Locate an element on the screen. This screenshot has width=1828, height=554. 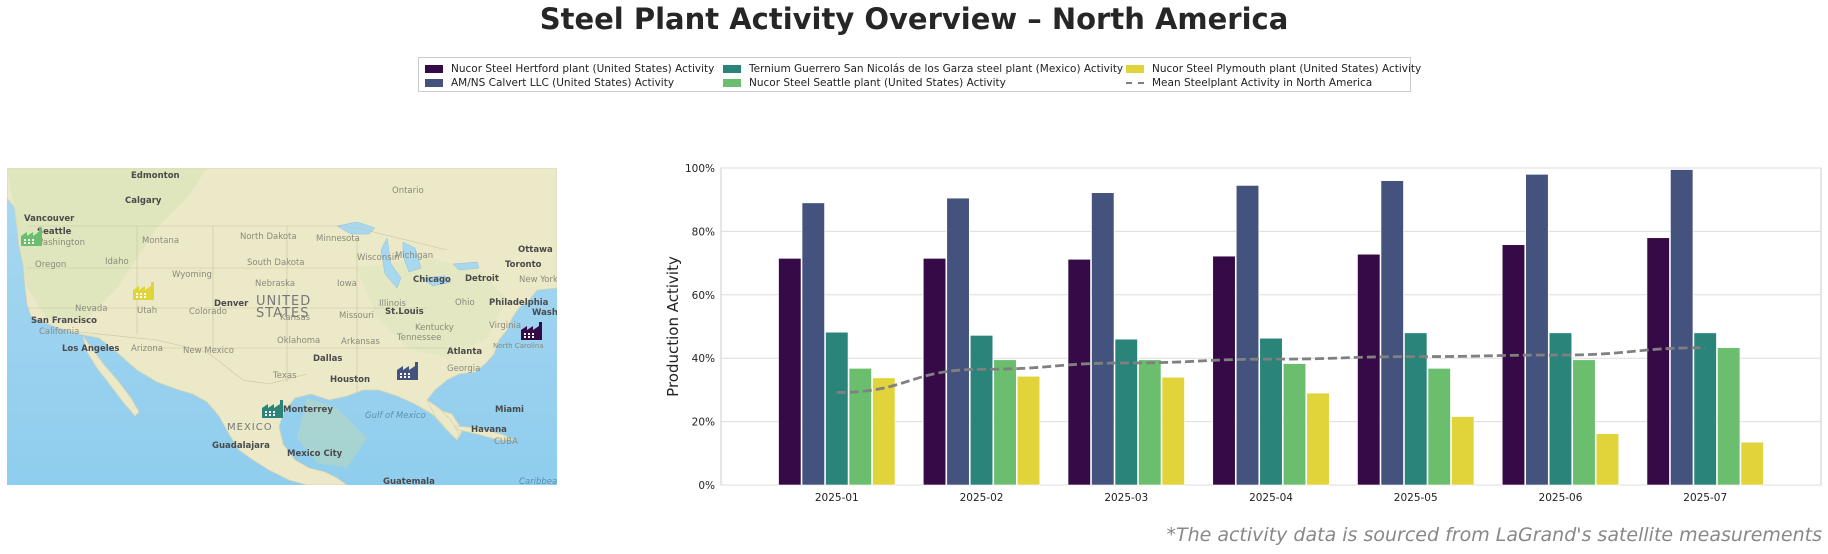
map-label: Nebraska is located at coordinates (275, 284).